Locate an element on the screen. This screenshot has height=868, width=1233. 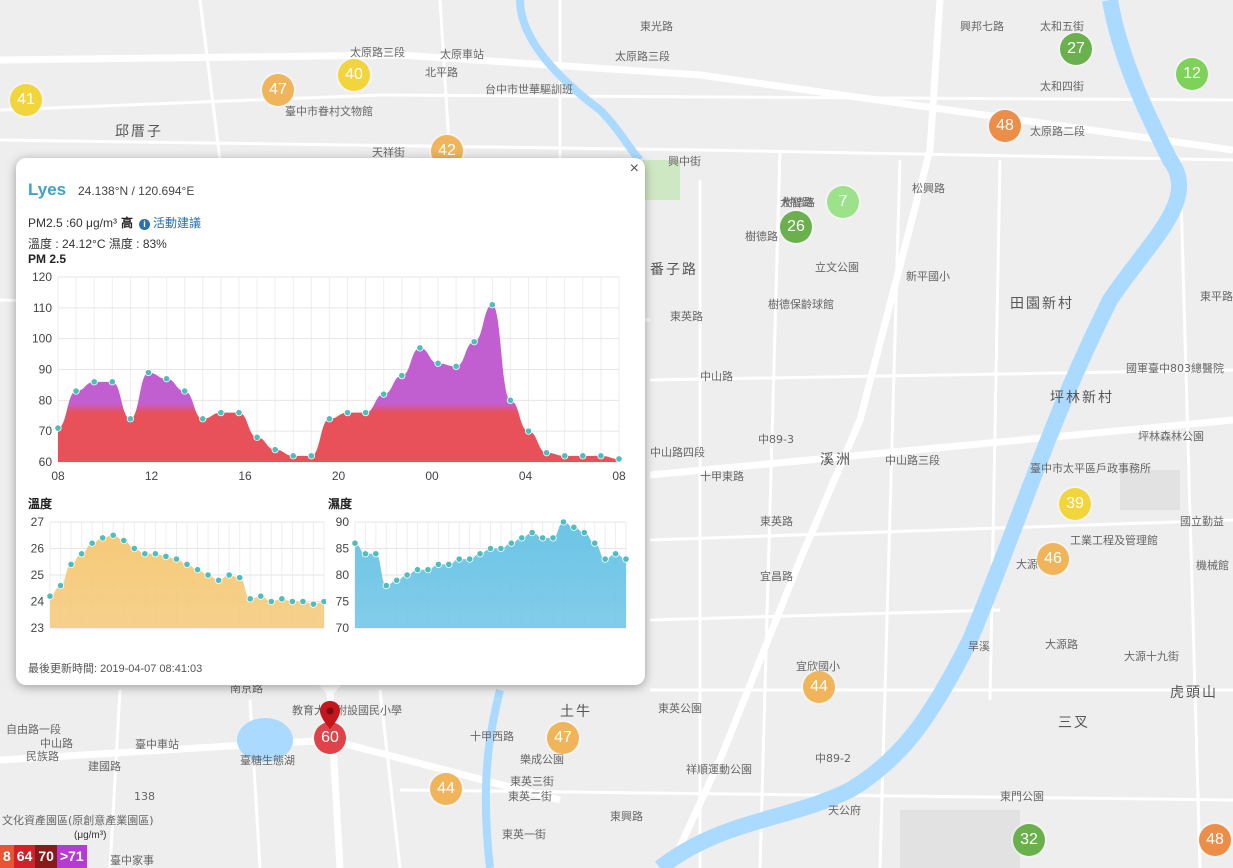
aqi-marker: 46 is located at coordinates (1053, 559).